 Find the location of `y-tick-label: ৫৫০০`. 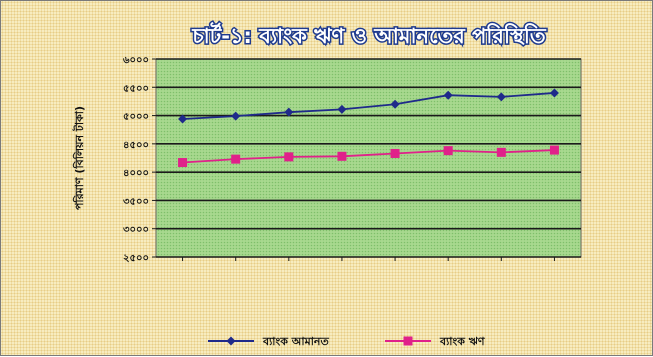

y-tick-label: ৫৫০০ is located at coordinates (136, 88).